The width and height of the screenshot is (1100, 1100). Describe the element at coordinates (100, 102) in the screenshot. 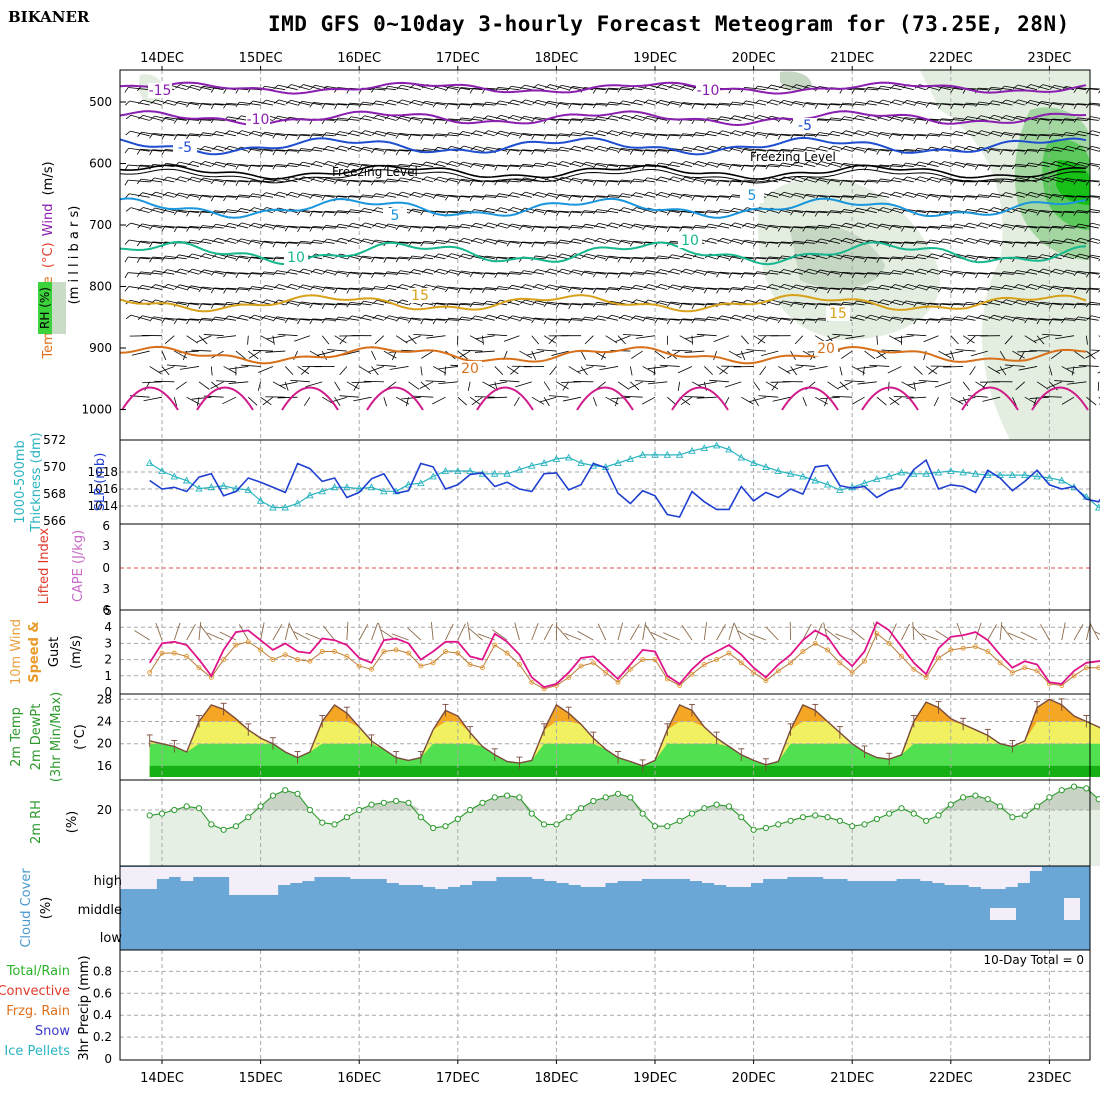

I see `pressure-tick-label: 500` at that location.